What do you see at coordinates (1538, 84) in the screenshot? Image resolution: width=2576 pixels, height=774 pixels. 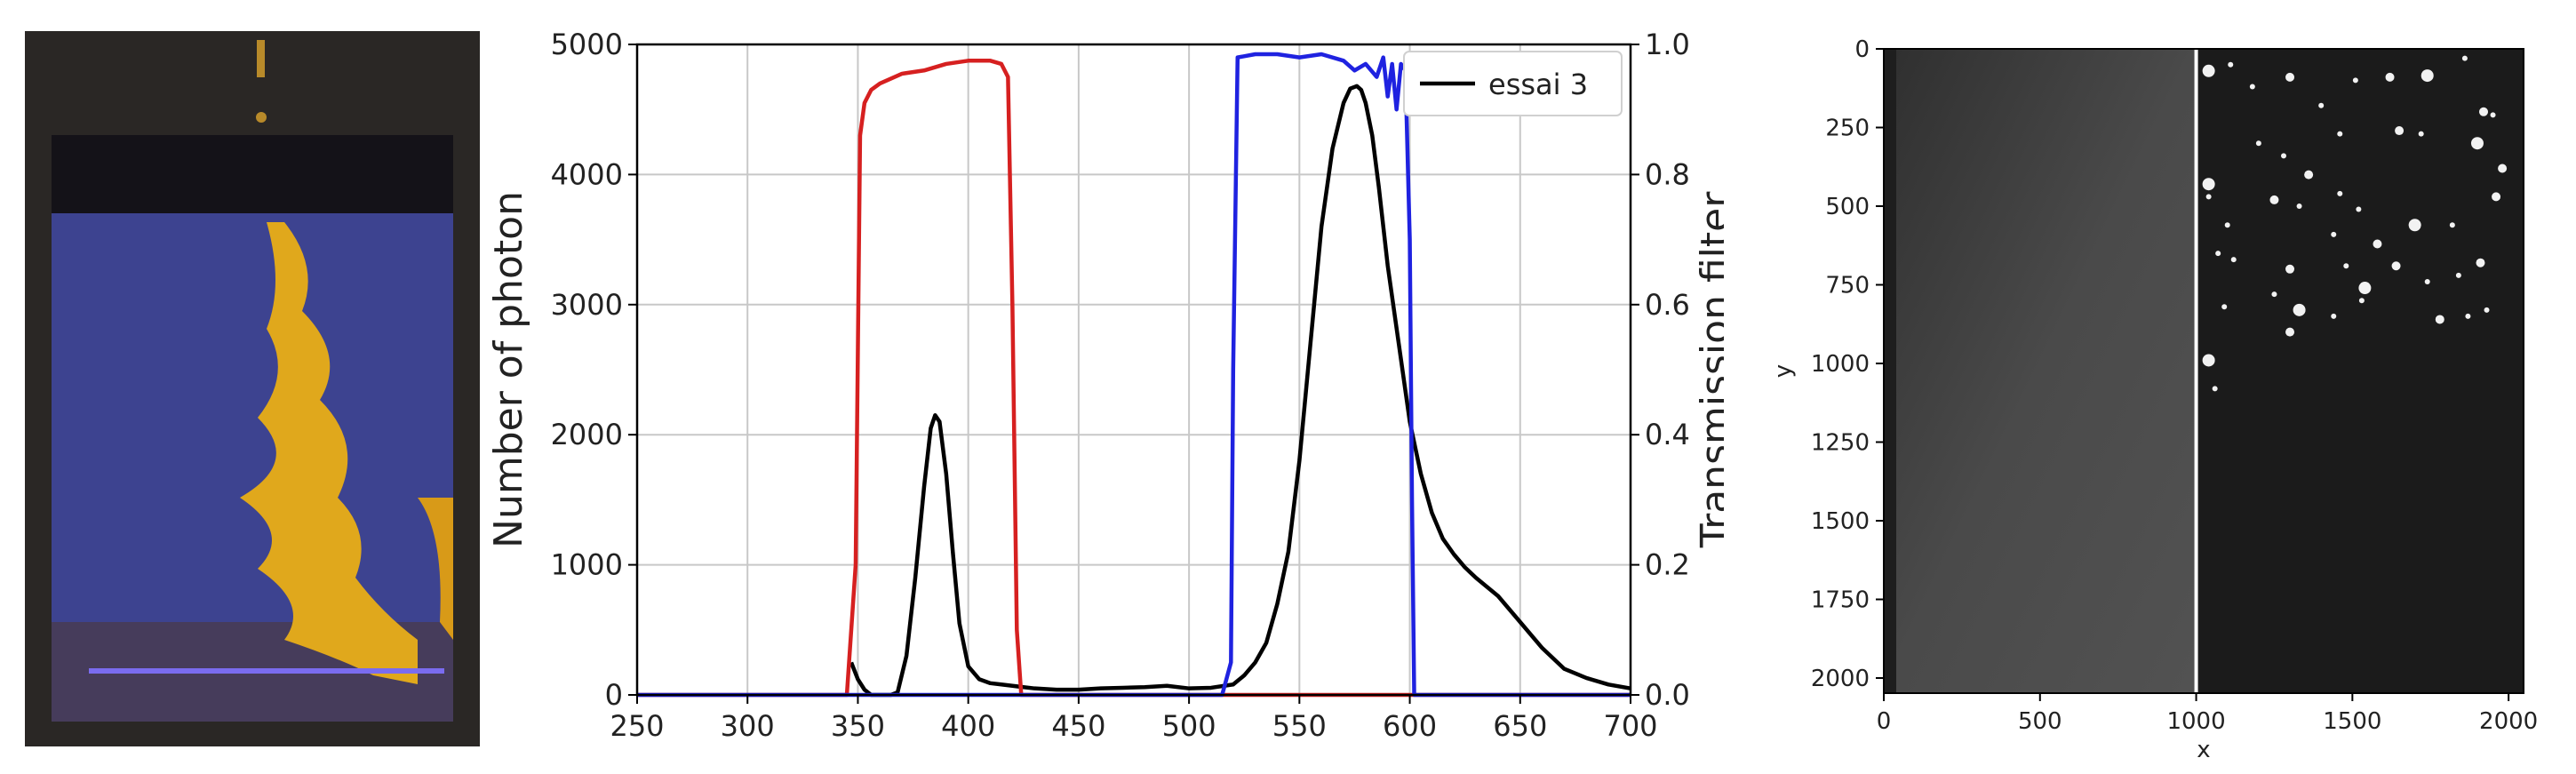 I see `legend-label: essai 3` at bounding box center [1538, 84].